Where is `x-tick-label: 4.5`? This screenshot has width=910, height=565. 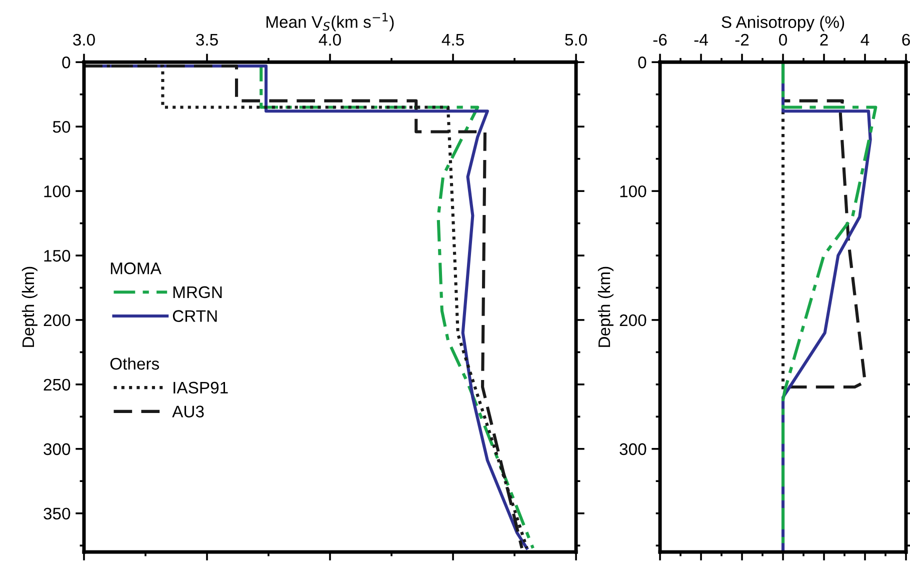 x-tick-label: 4.5 is located at coordinates (453, 40).